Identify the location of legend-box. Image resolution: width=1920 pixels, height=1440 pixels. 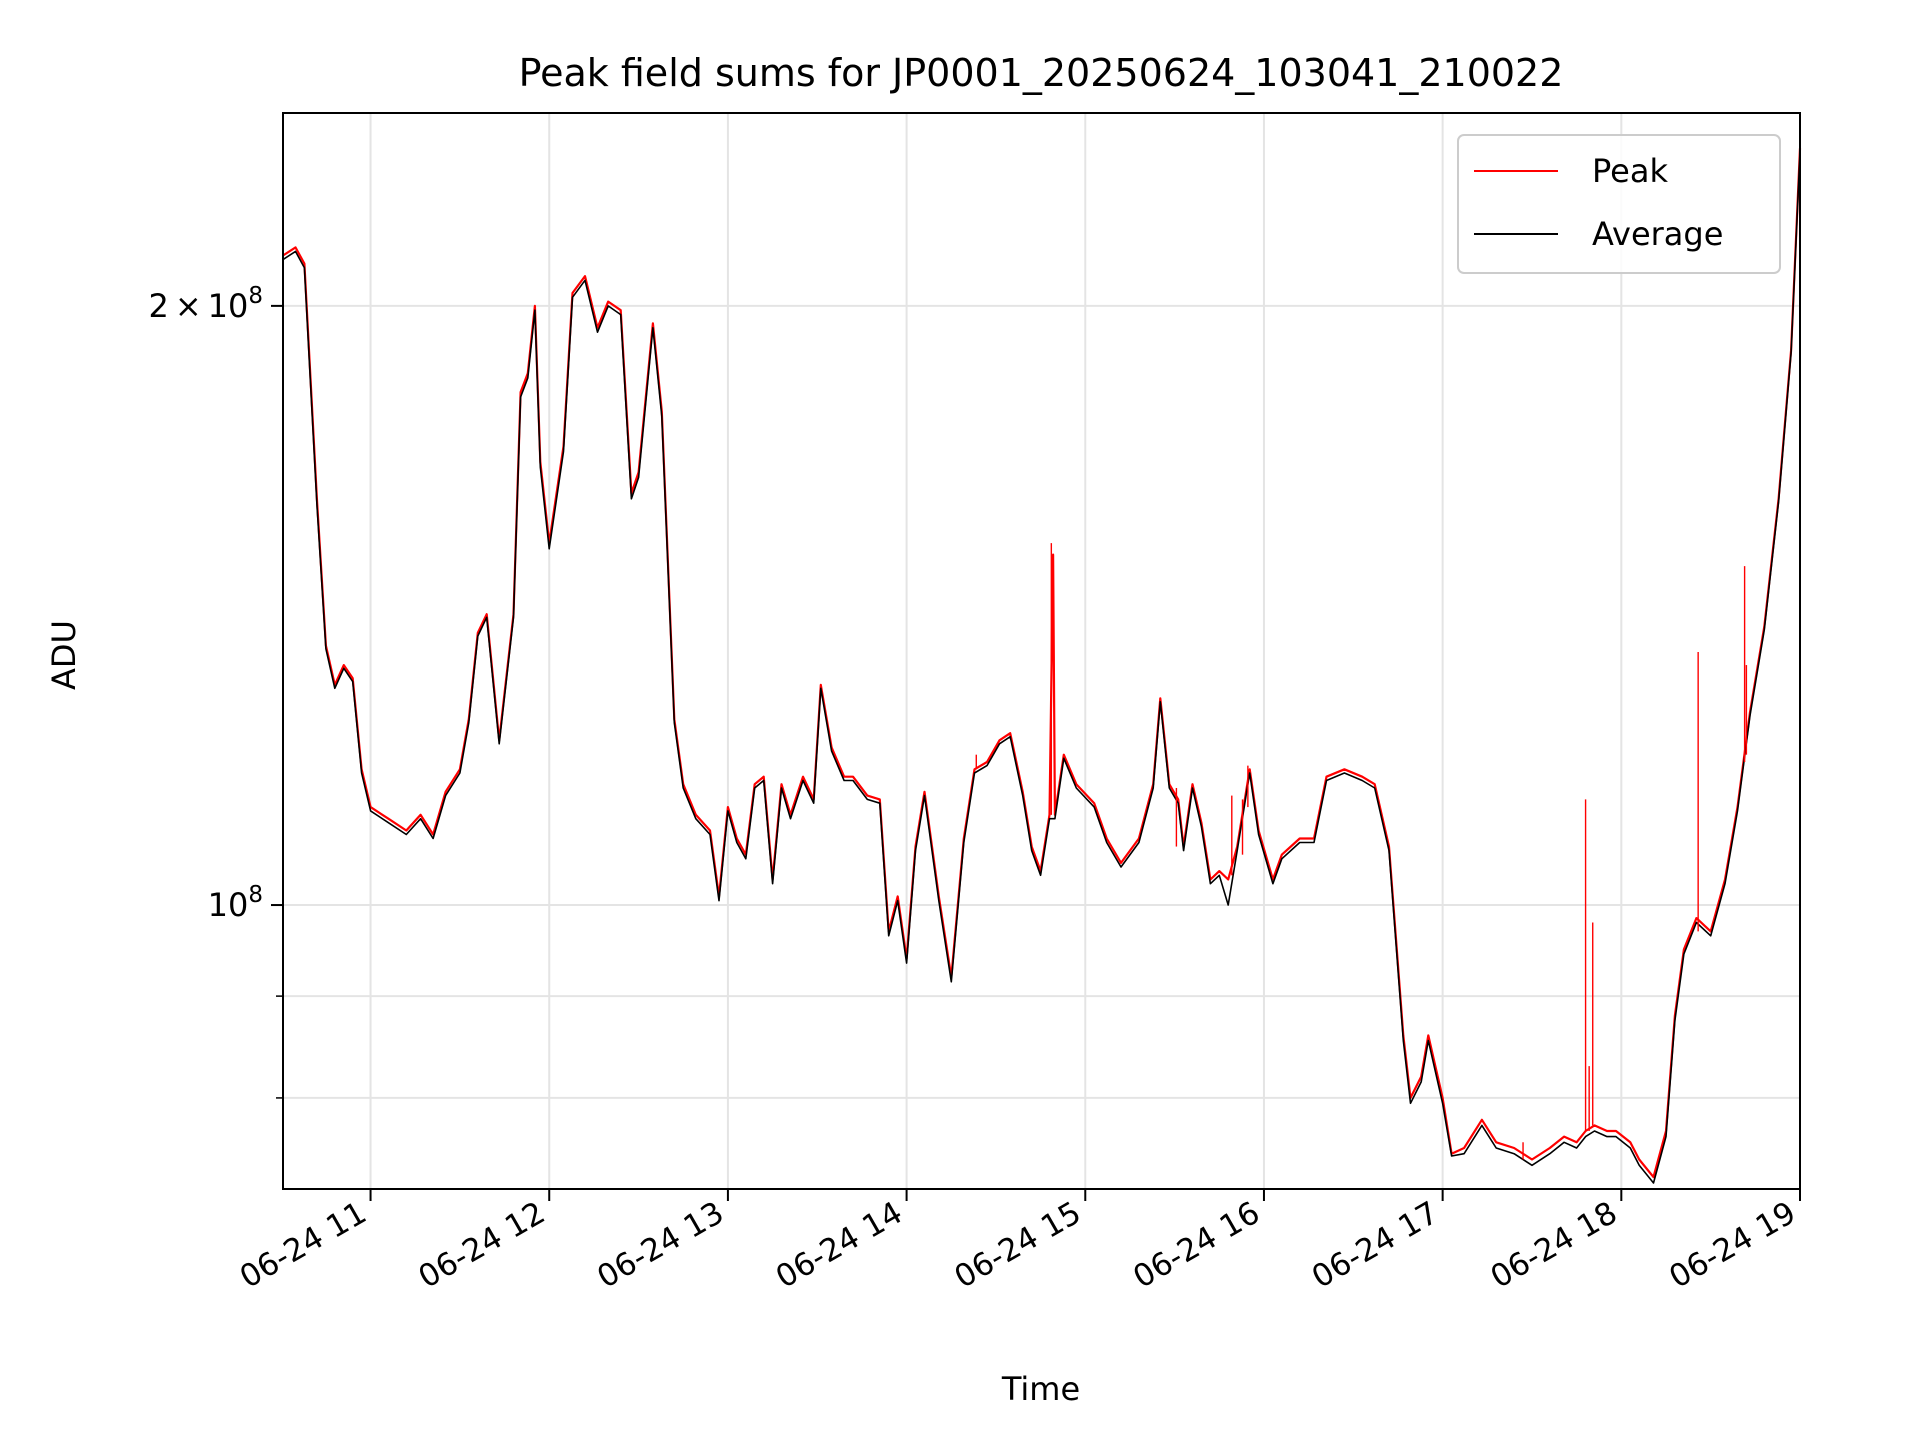
(1619, 204).